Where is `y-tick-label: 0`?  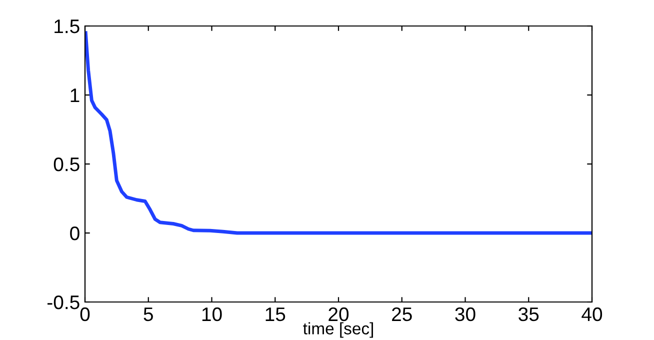
y-tick-label: 0 is located at coordinates (75, 233).